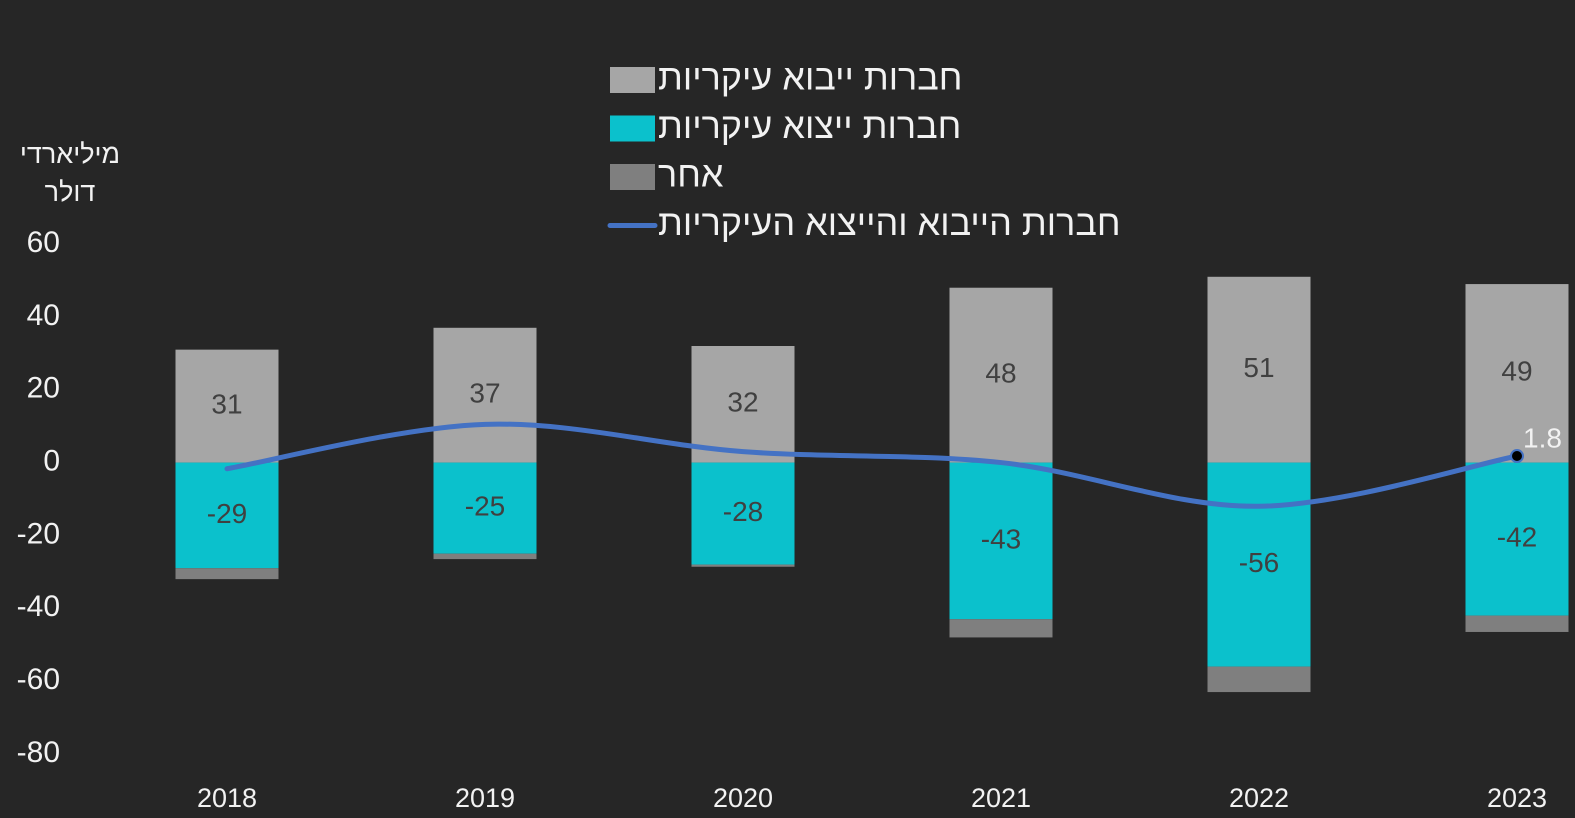 This screenshot has width=1575, height=818. I want to click on y-tick-label: 40, so click(43, 315).